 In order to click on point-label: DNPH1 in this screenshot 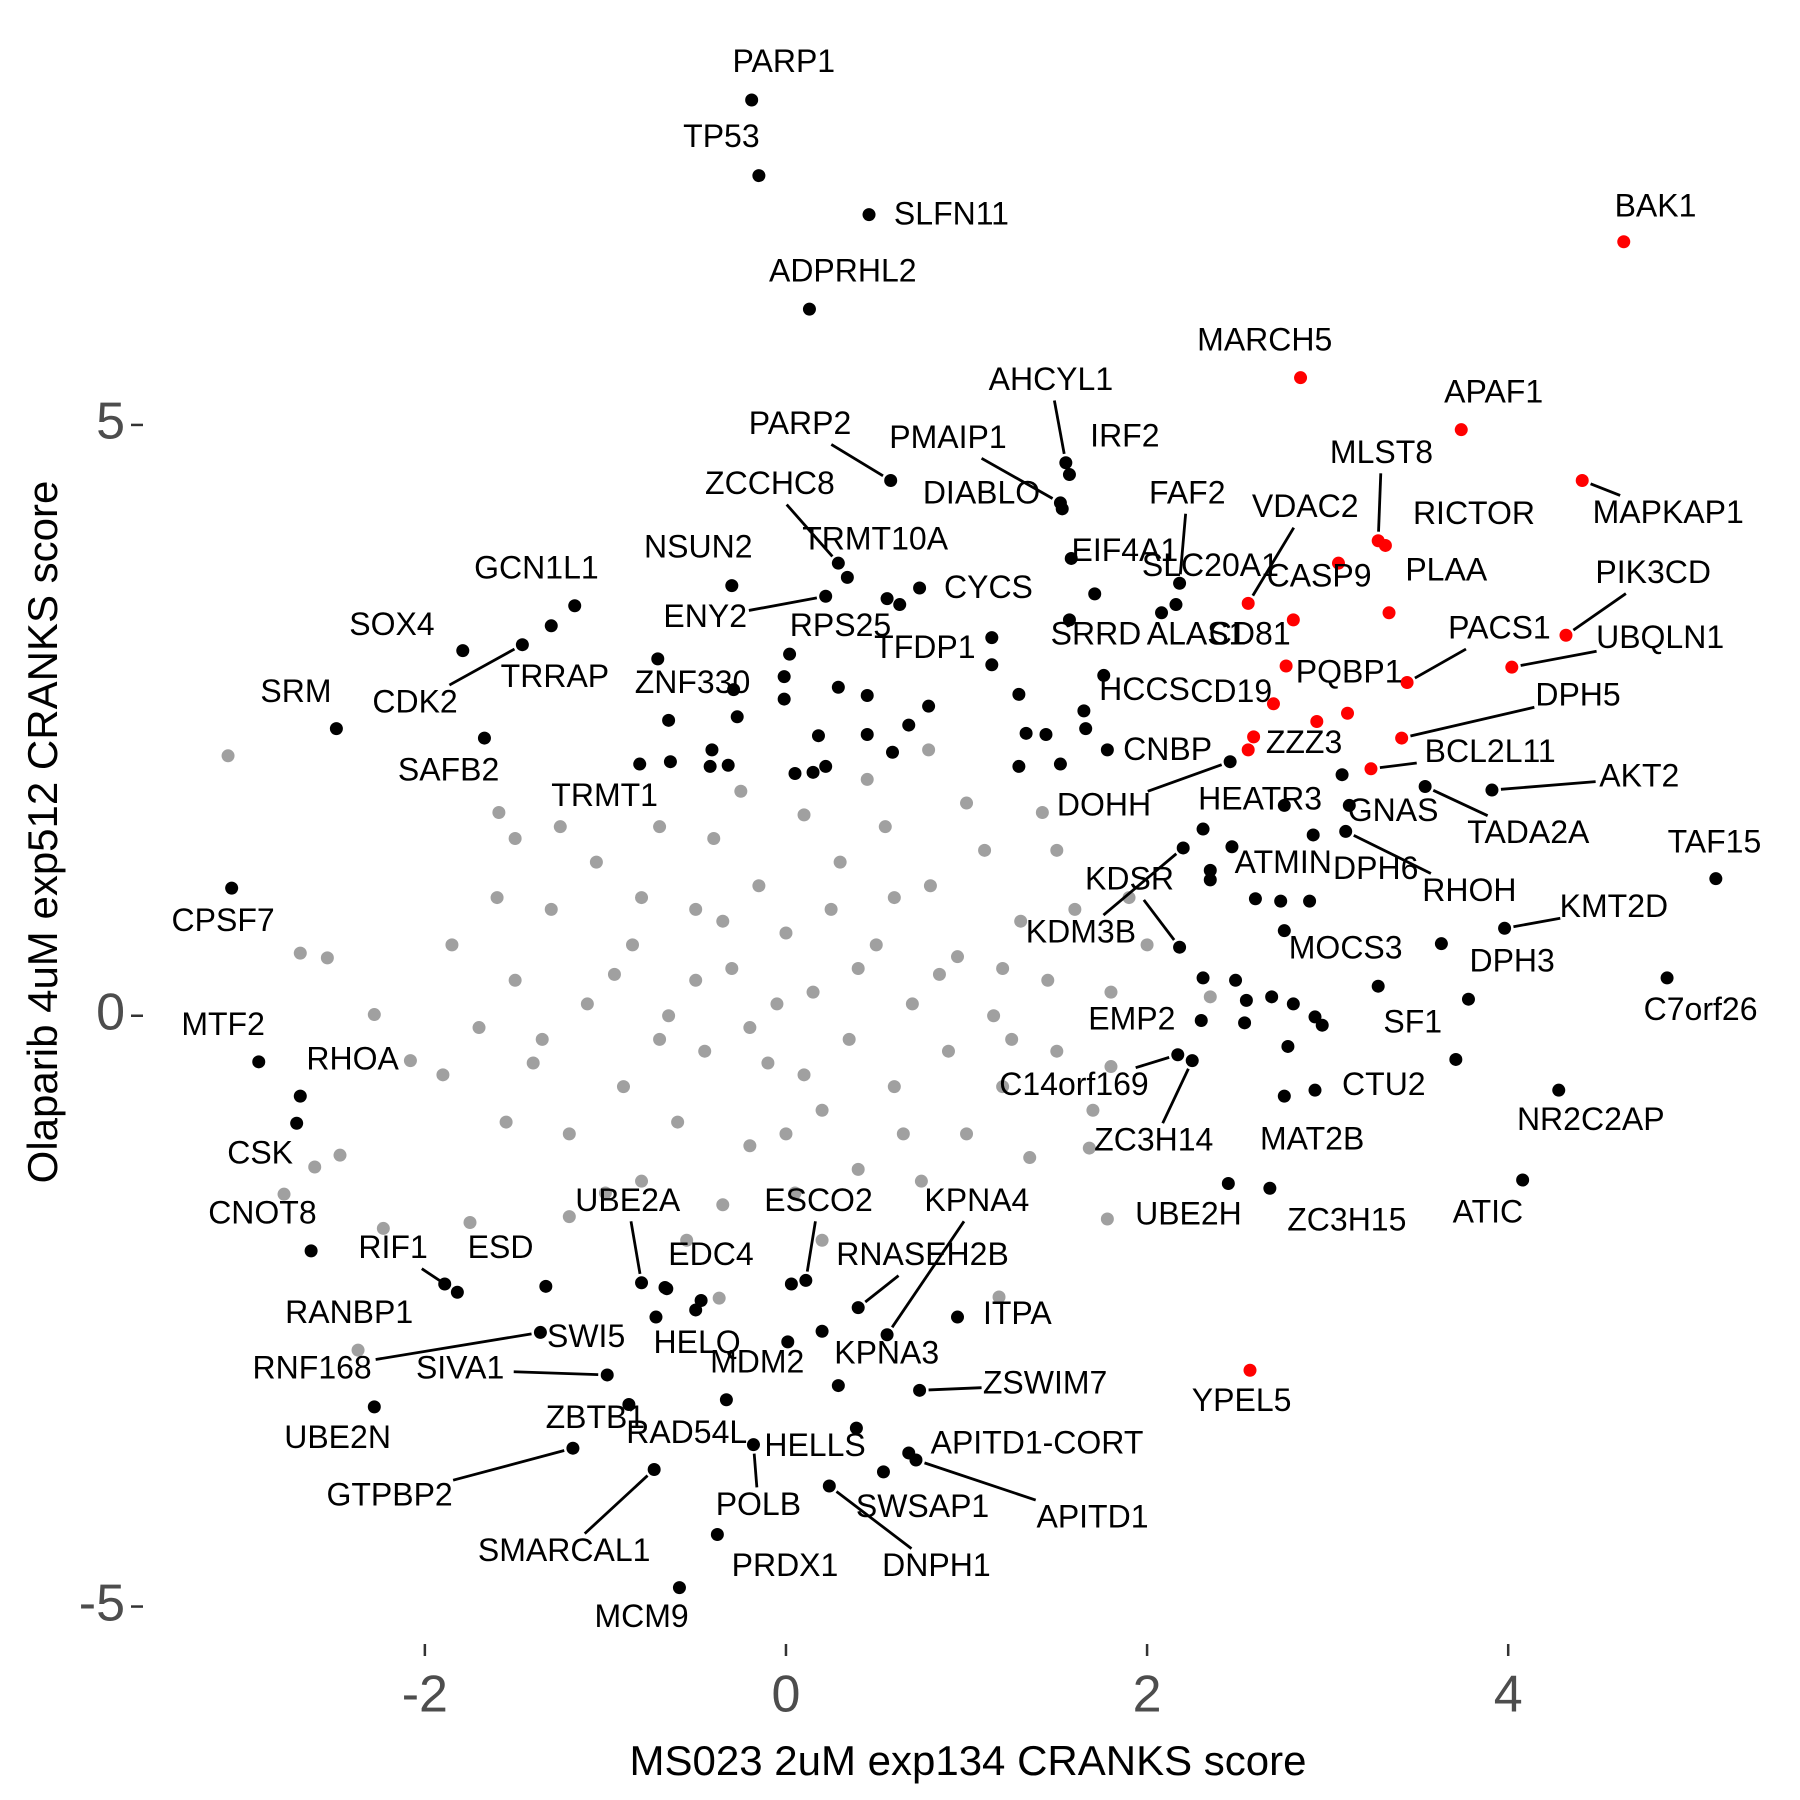, I will do `click(936, 1565)`.